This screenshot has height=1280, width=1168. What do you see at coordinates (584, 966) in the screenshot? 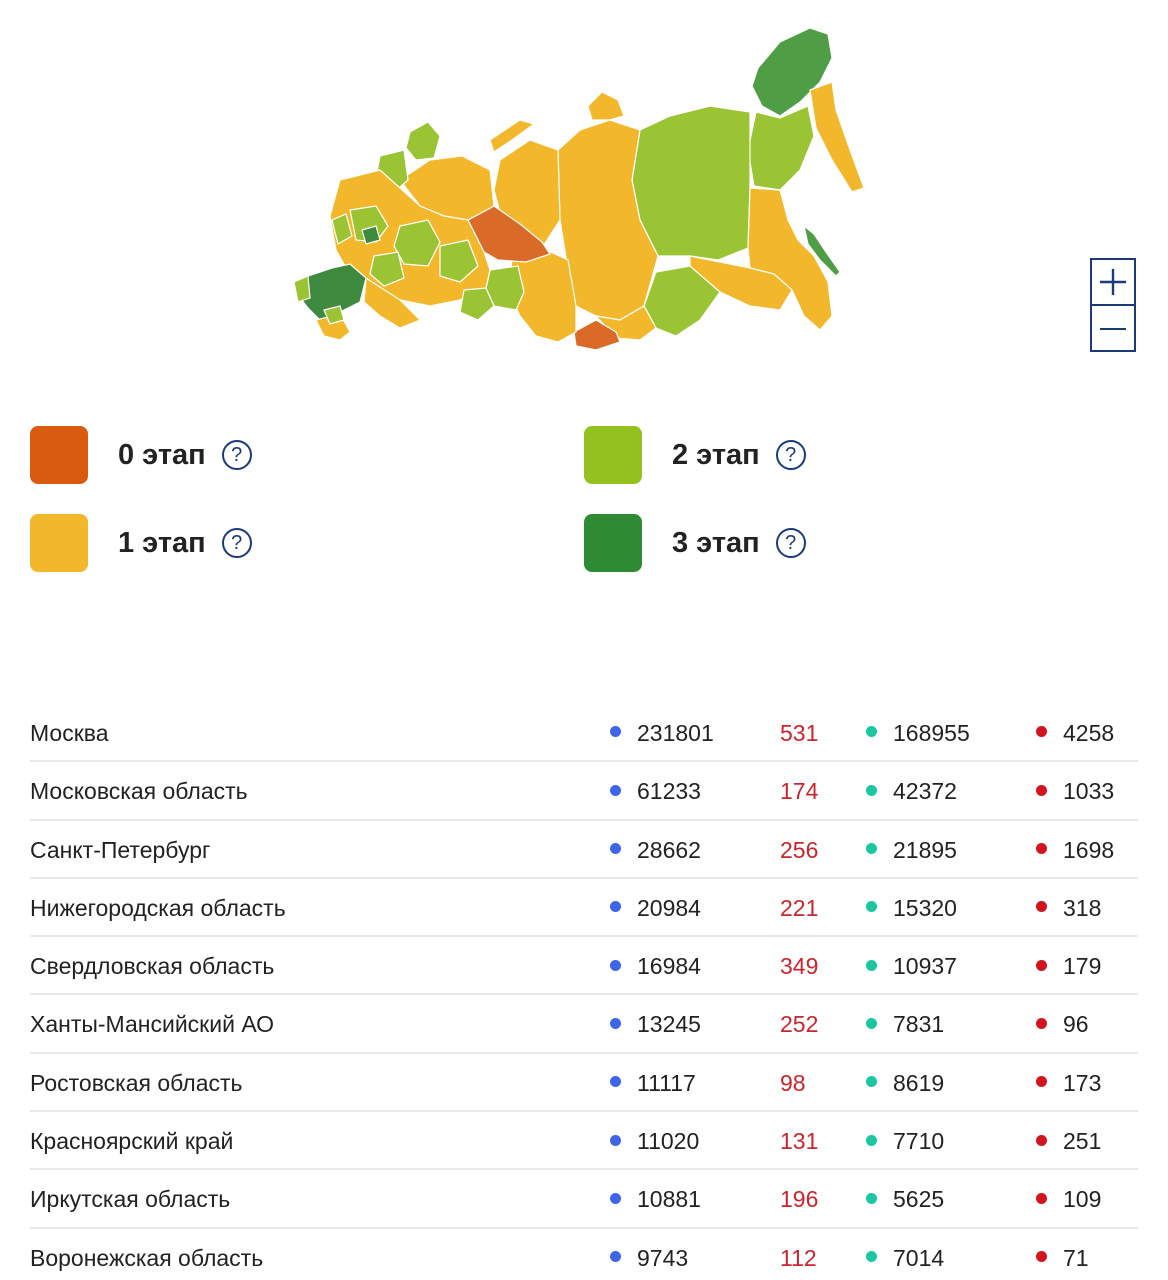
I see `table-row: Свердловская область 16984 349 10937 179` at bounding box center [584, 966].